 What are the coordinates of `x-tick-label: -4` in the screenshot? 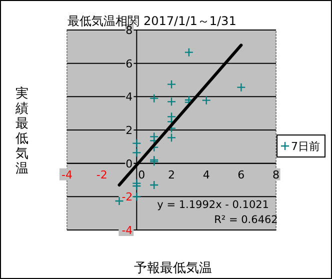 It's located at (67, 175).